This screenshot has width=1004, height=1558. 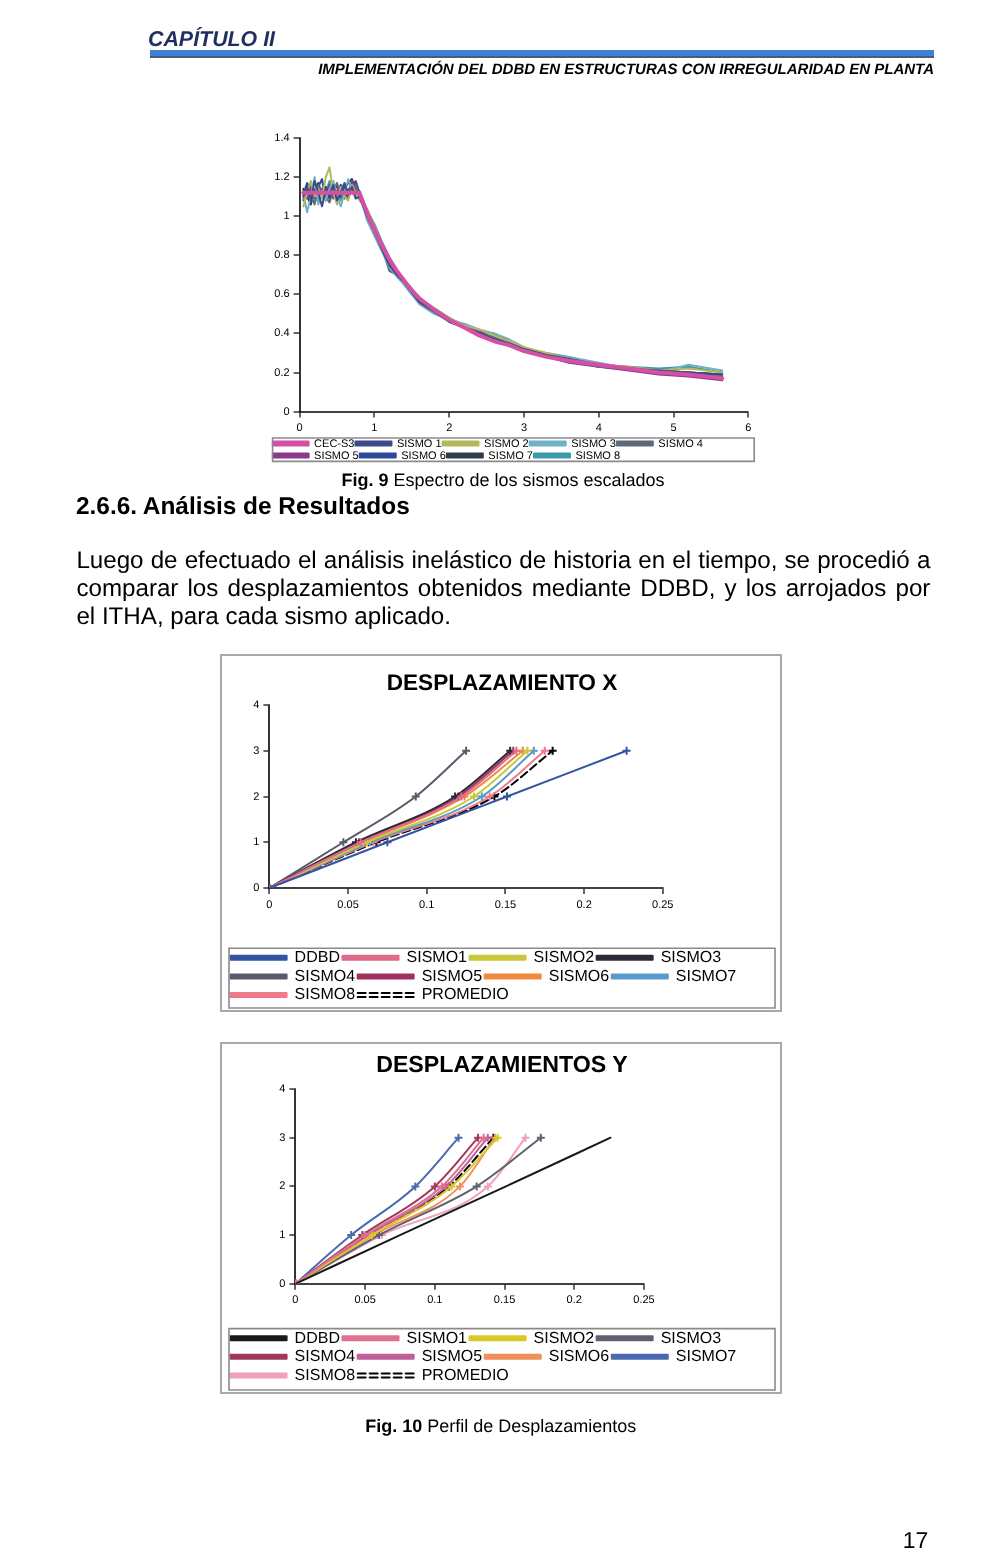 I want to click on text: Luego de efectuado el análisis inelástico de historia en el tiempo, se procedió a comparar los desplazamientos obtenidos mediante DDBD, y los arrojados por el ITHA, para cada sismo aplicado., so click(x=503, y=588).